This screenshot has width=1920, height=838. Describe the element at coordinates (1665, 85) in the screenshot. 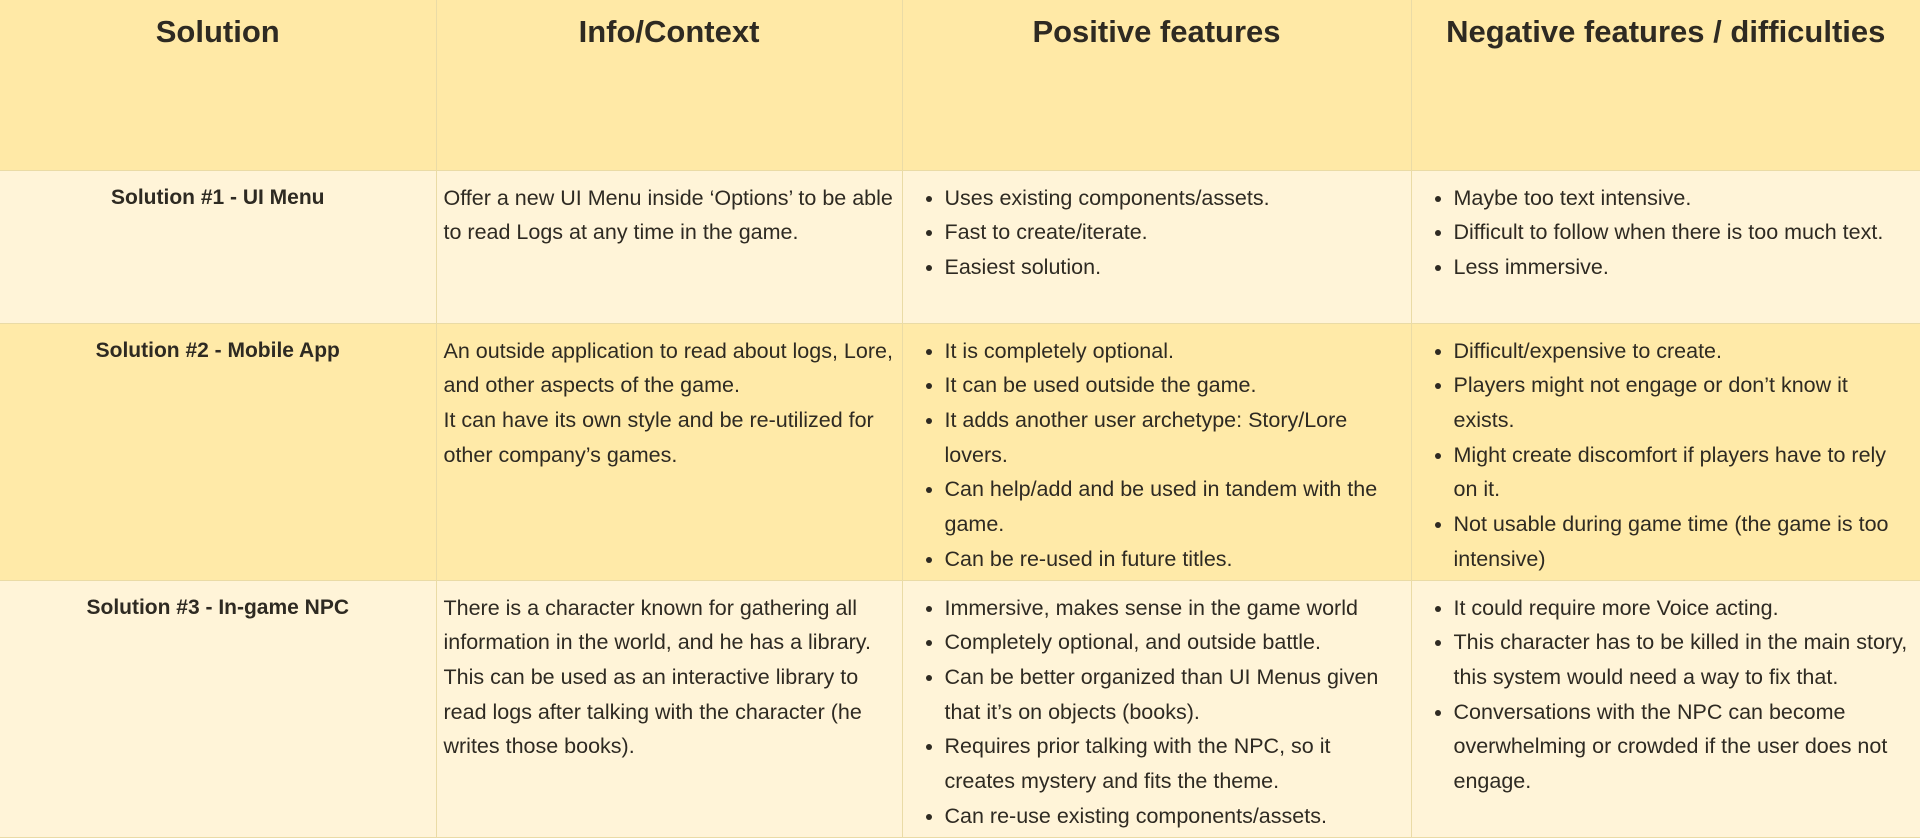

I see `header-negative-features: Negative features / difficulties` at that location.